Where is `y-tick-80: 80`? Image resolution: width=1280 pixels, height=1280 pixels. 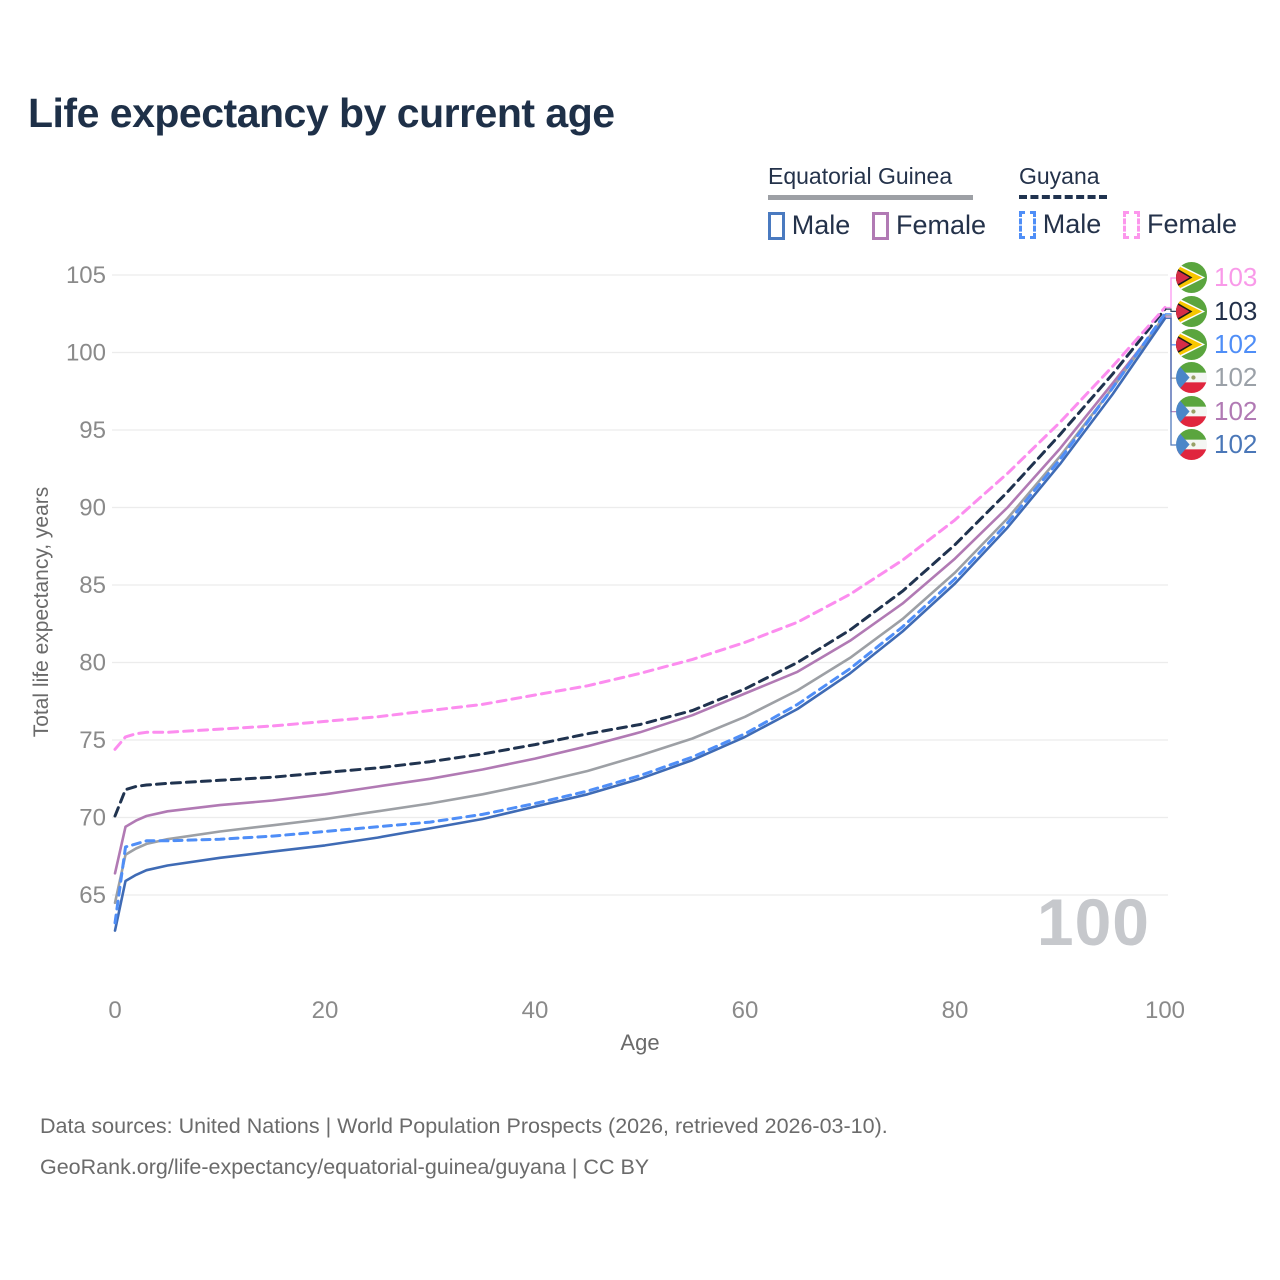 y-tick-80: 80 is located at coordinates (92, 663).